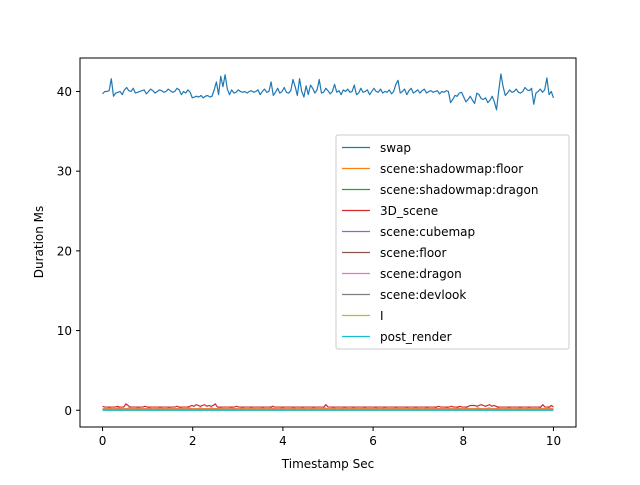 Image resolution: width=640 pixels, height=485 pixels. I want to click on legend-label: scene:devlook, so click(423, 295).